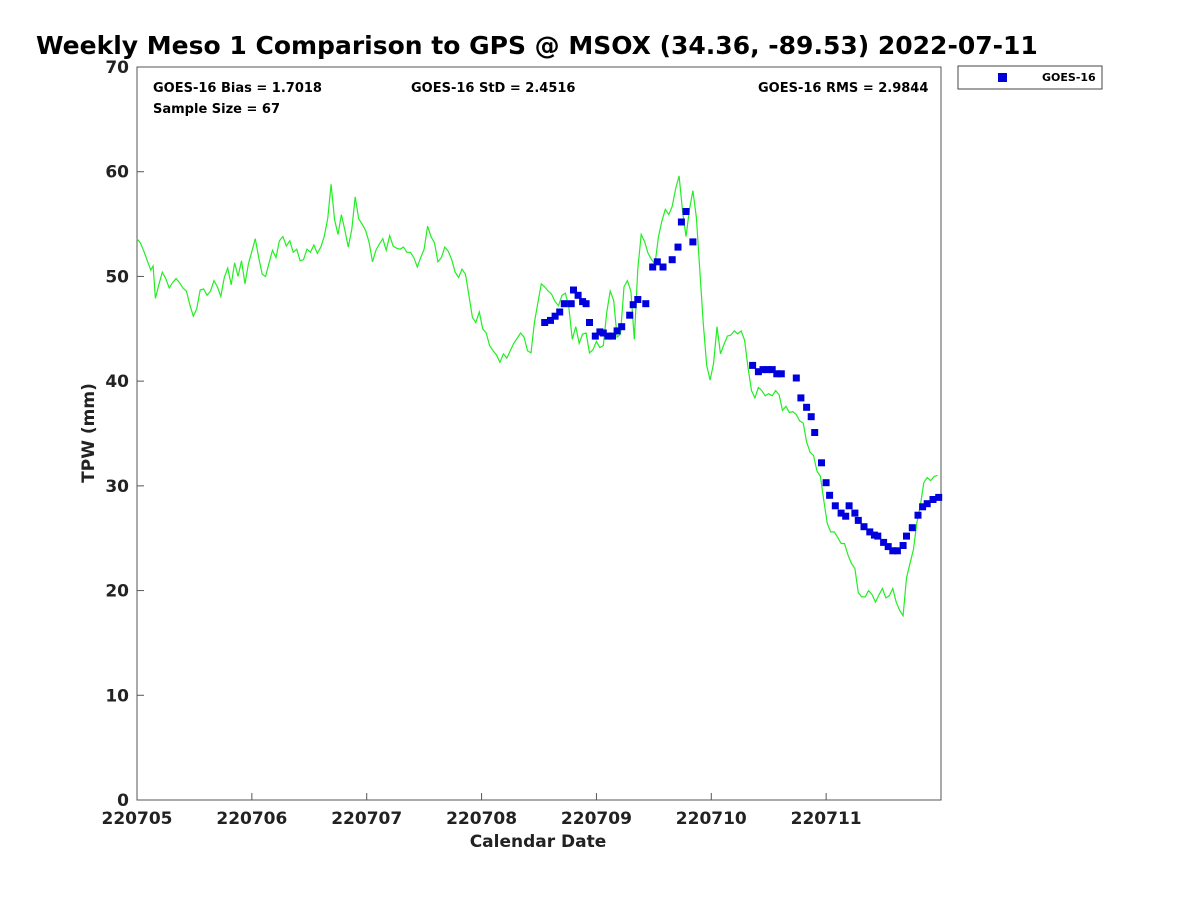 Image resolution: width=1200 pixels, height=900 pixels. I want to click on y-tick-label: 40, so click(117, 382).